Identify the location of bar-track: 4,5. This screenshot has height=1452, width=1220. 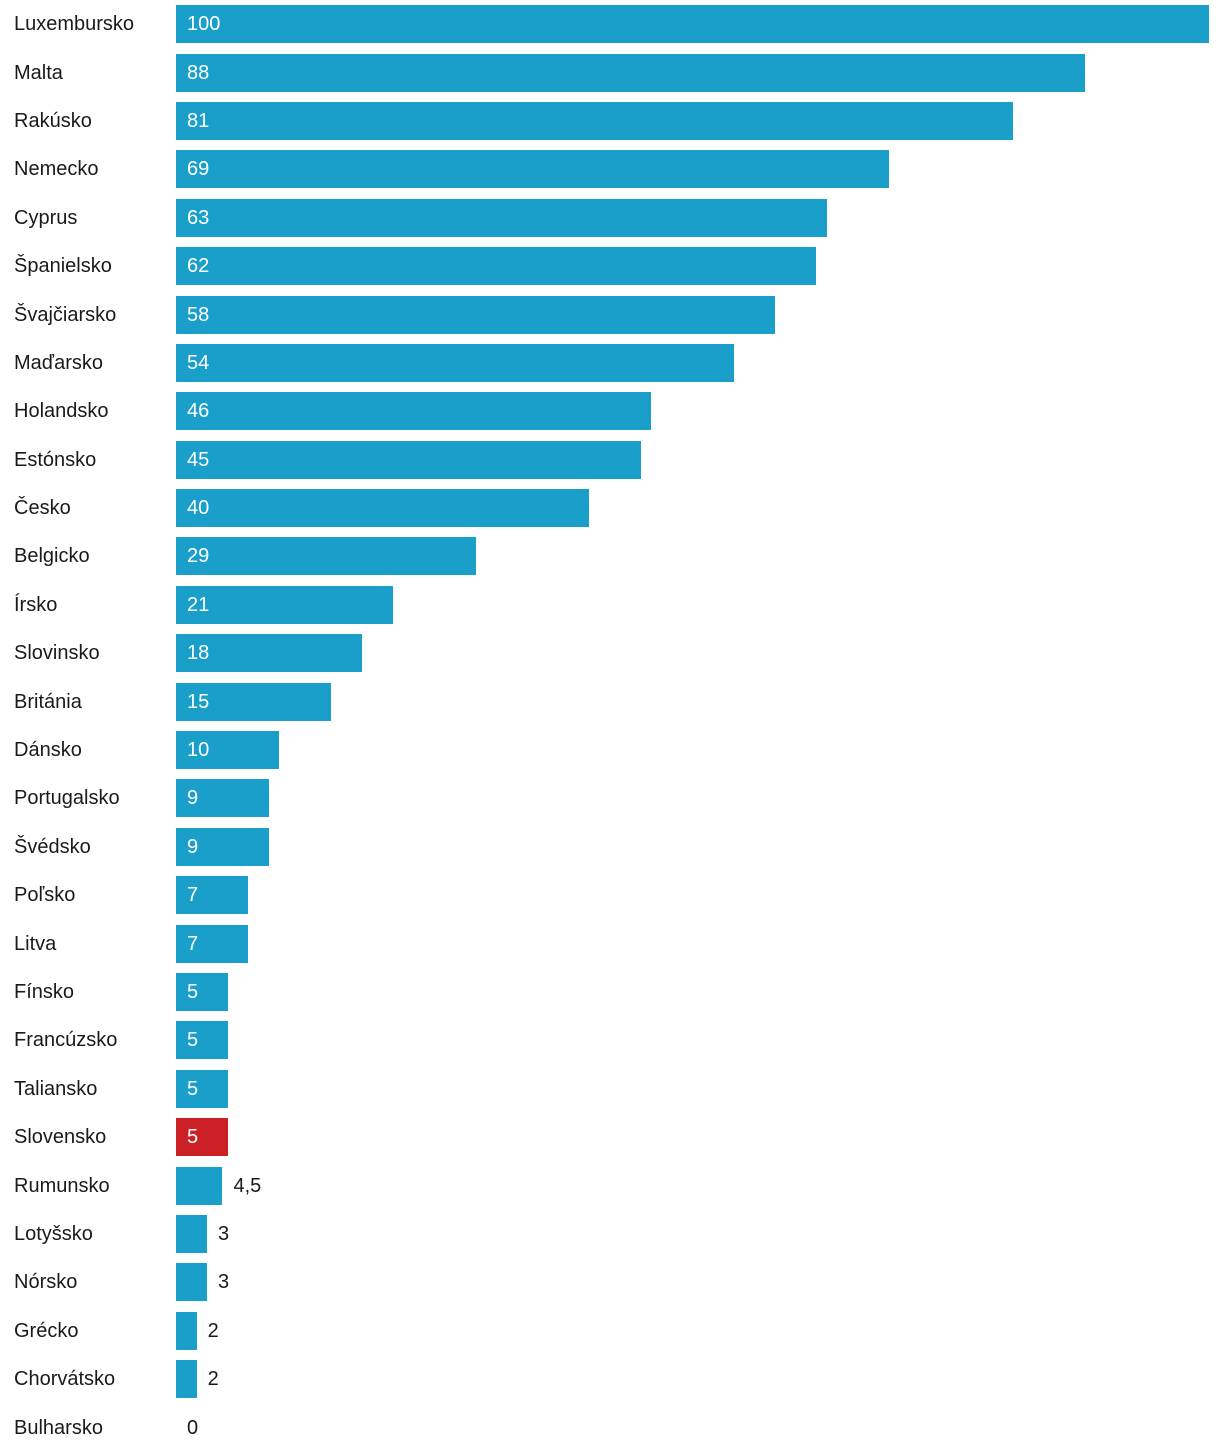
(698, 1185).